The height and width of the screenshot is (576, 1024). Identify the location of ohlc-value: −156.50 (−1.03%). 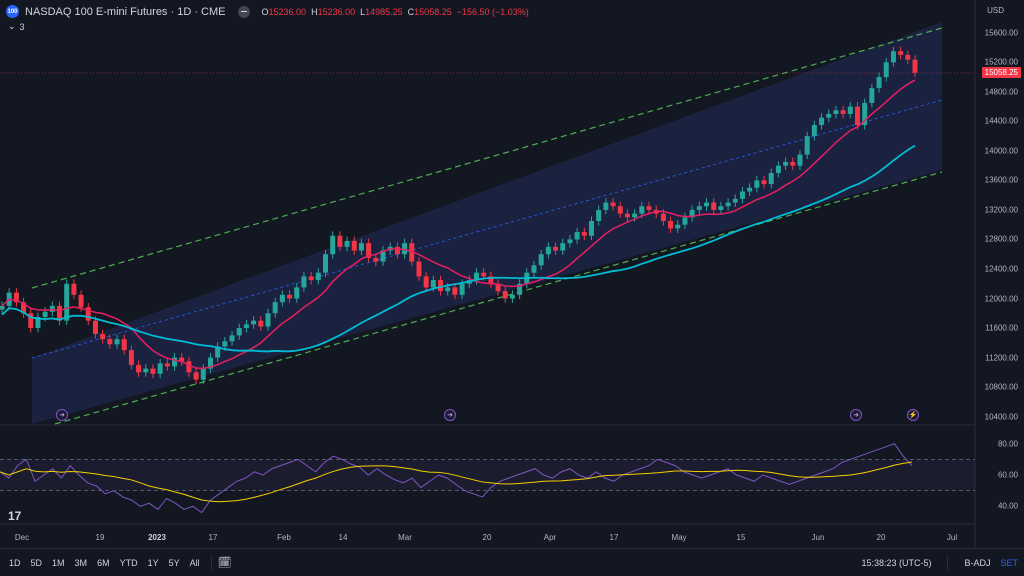
(492, 11).